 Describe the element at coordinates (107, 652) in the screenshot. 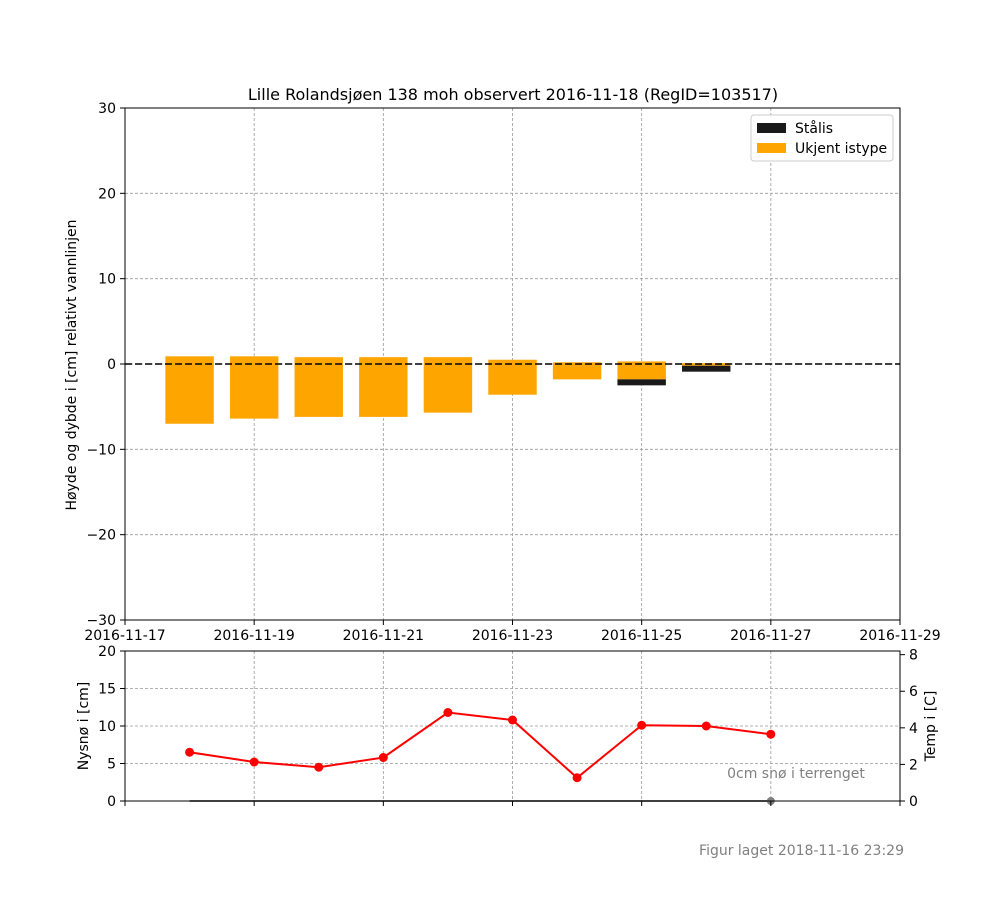

I see `bottom-y-tick-label: 20` at that location.